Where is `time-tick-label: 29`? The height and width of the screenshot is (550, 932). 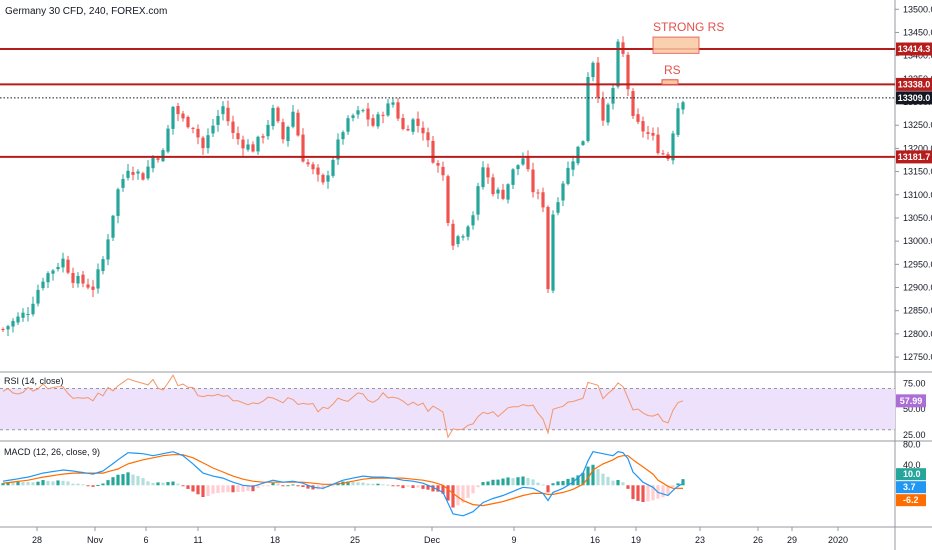
time-tick-label: 29 is located at coordinates (792, 540).